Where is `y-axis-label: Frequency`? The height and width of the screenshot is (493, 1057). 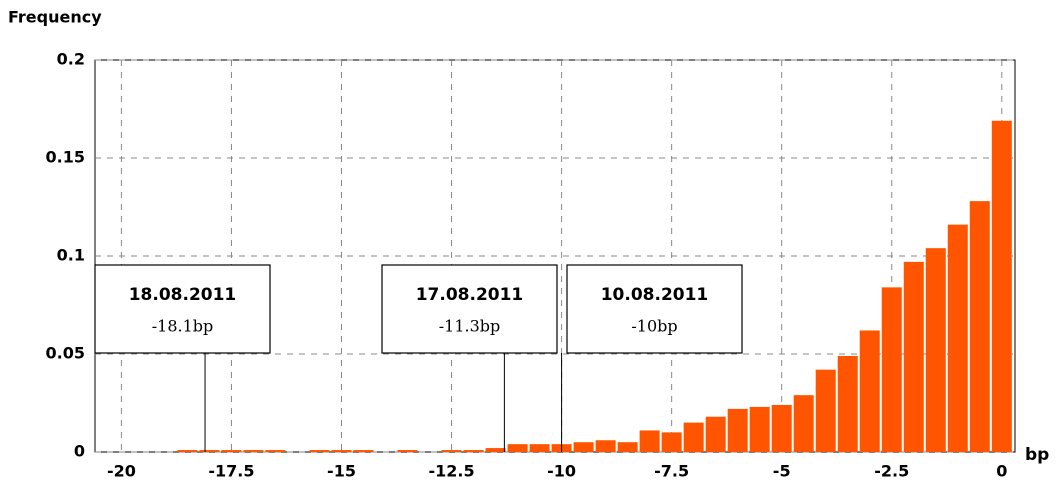 y-axis-label: Frequency is located at coordinates (55, 17).